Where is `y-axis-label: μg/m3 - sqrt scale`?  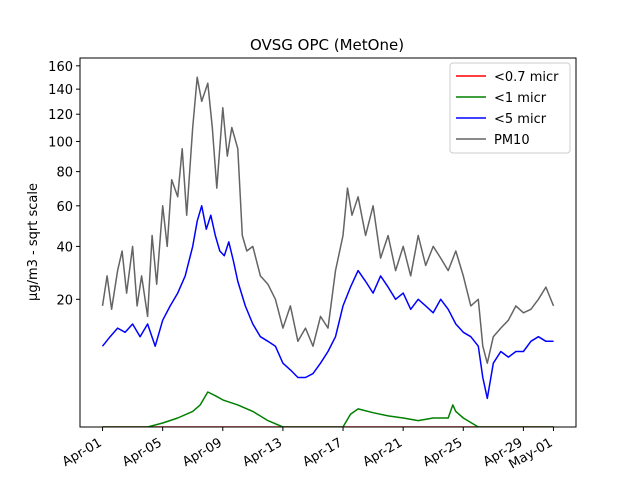 y-axis-label: μg/m3 - sqrt scale is located at coordinates (33, 242).